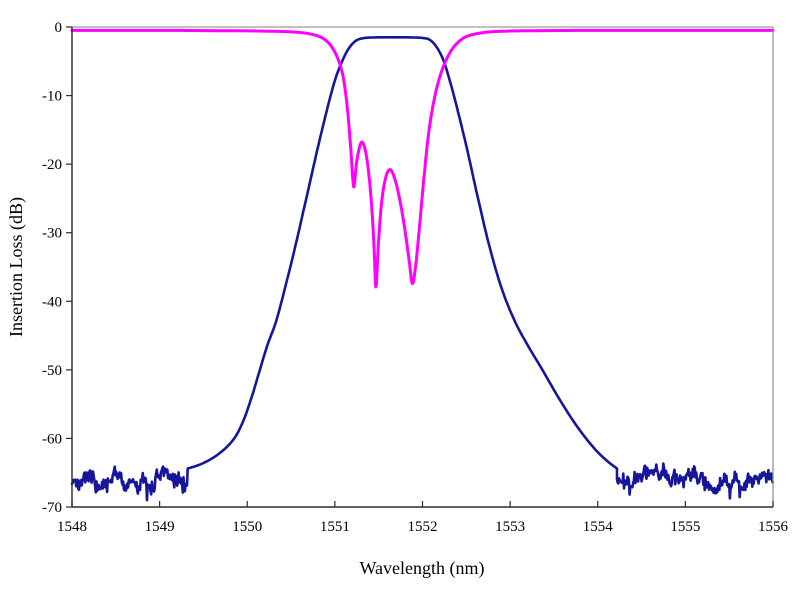 The width and height of the screenshot is (800, 600). What do you see at coordinates (773, 527) in the screenshot?
I see `x-tick-label: 1556` at bounding box center [773, 527].